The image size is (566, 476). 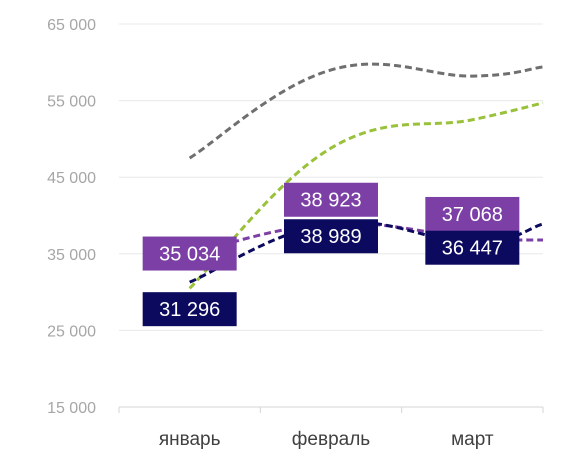 I want to click on y-tick-label: 35 000, so click(x=71, y=255).